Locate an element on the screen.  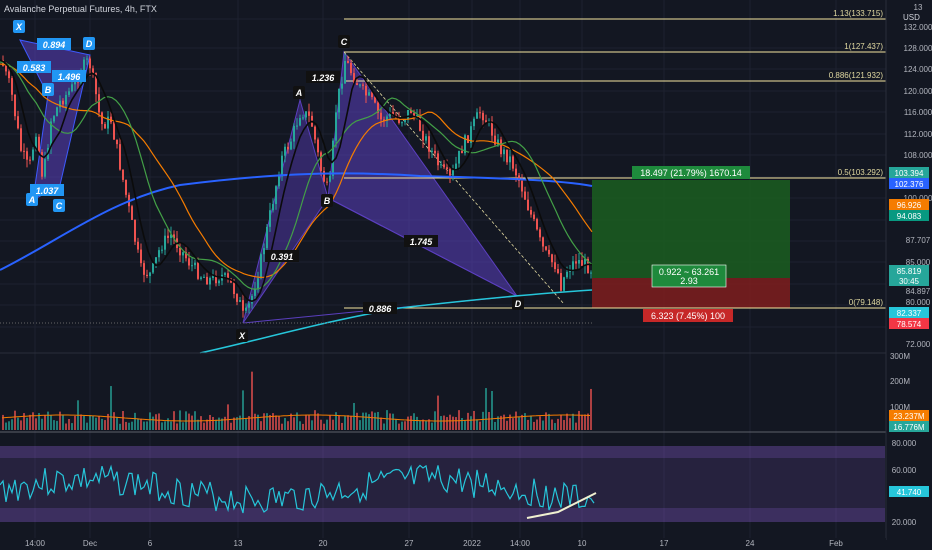
rsi-divergence-line is located at coordinates (561, 505).